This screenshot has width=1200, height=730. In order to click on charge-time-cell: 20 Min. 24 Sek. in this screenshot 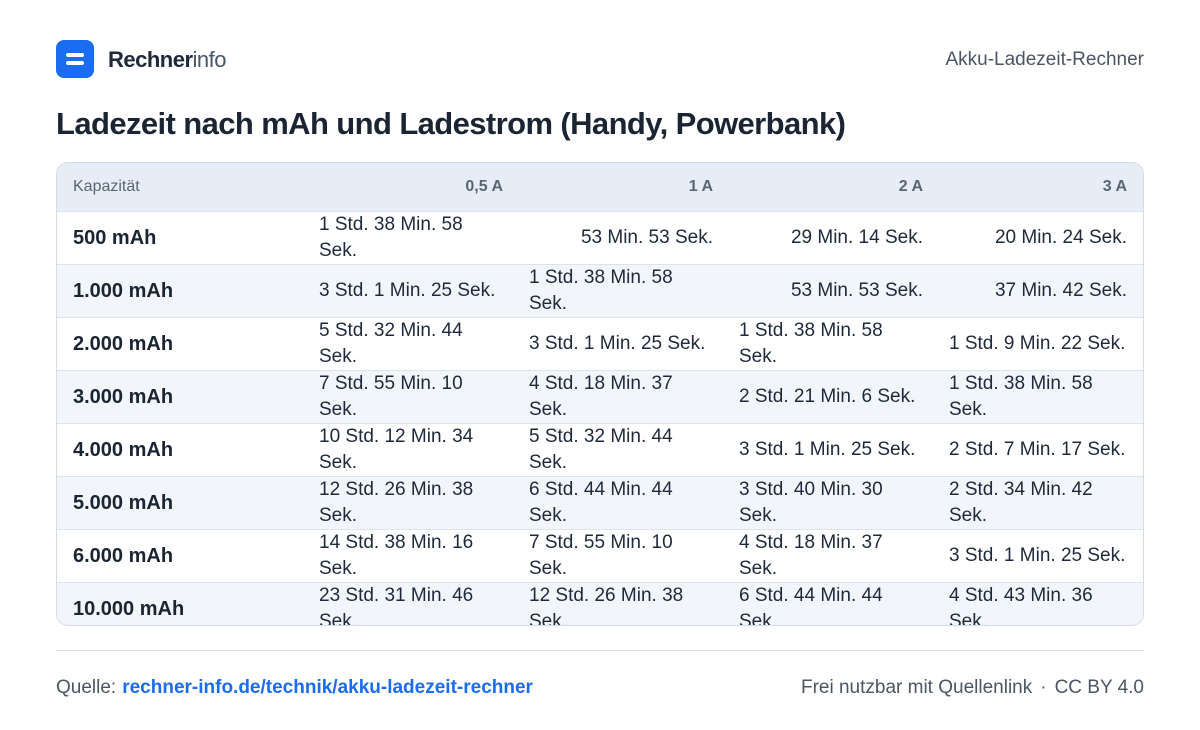, I will do `click(1060, 237)`.